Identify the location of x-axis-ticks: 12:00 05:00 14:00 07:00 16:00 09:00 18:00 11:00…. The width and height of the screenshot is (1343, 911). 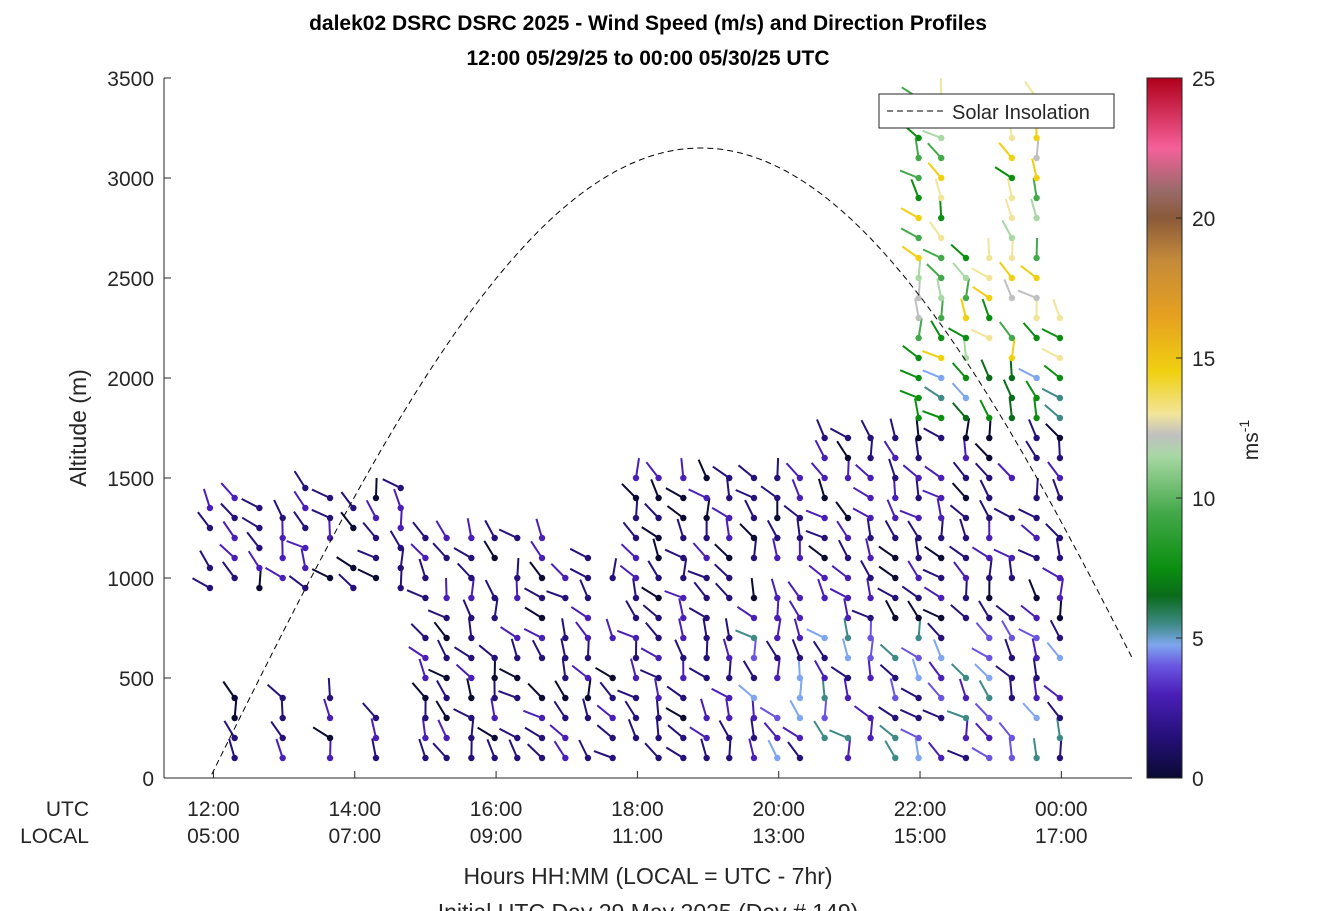
(637, 809).